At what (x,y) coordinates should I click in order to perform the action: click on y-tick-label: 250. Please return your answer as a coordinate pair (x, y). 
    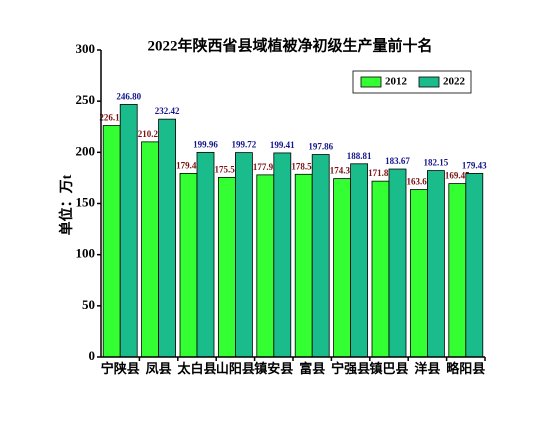
    Looking at the image, I should click on (86, 99).